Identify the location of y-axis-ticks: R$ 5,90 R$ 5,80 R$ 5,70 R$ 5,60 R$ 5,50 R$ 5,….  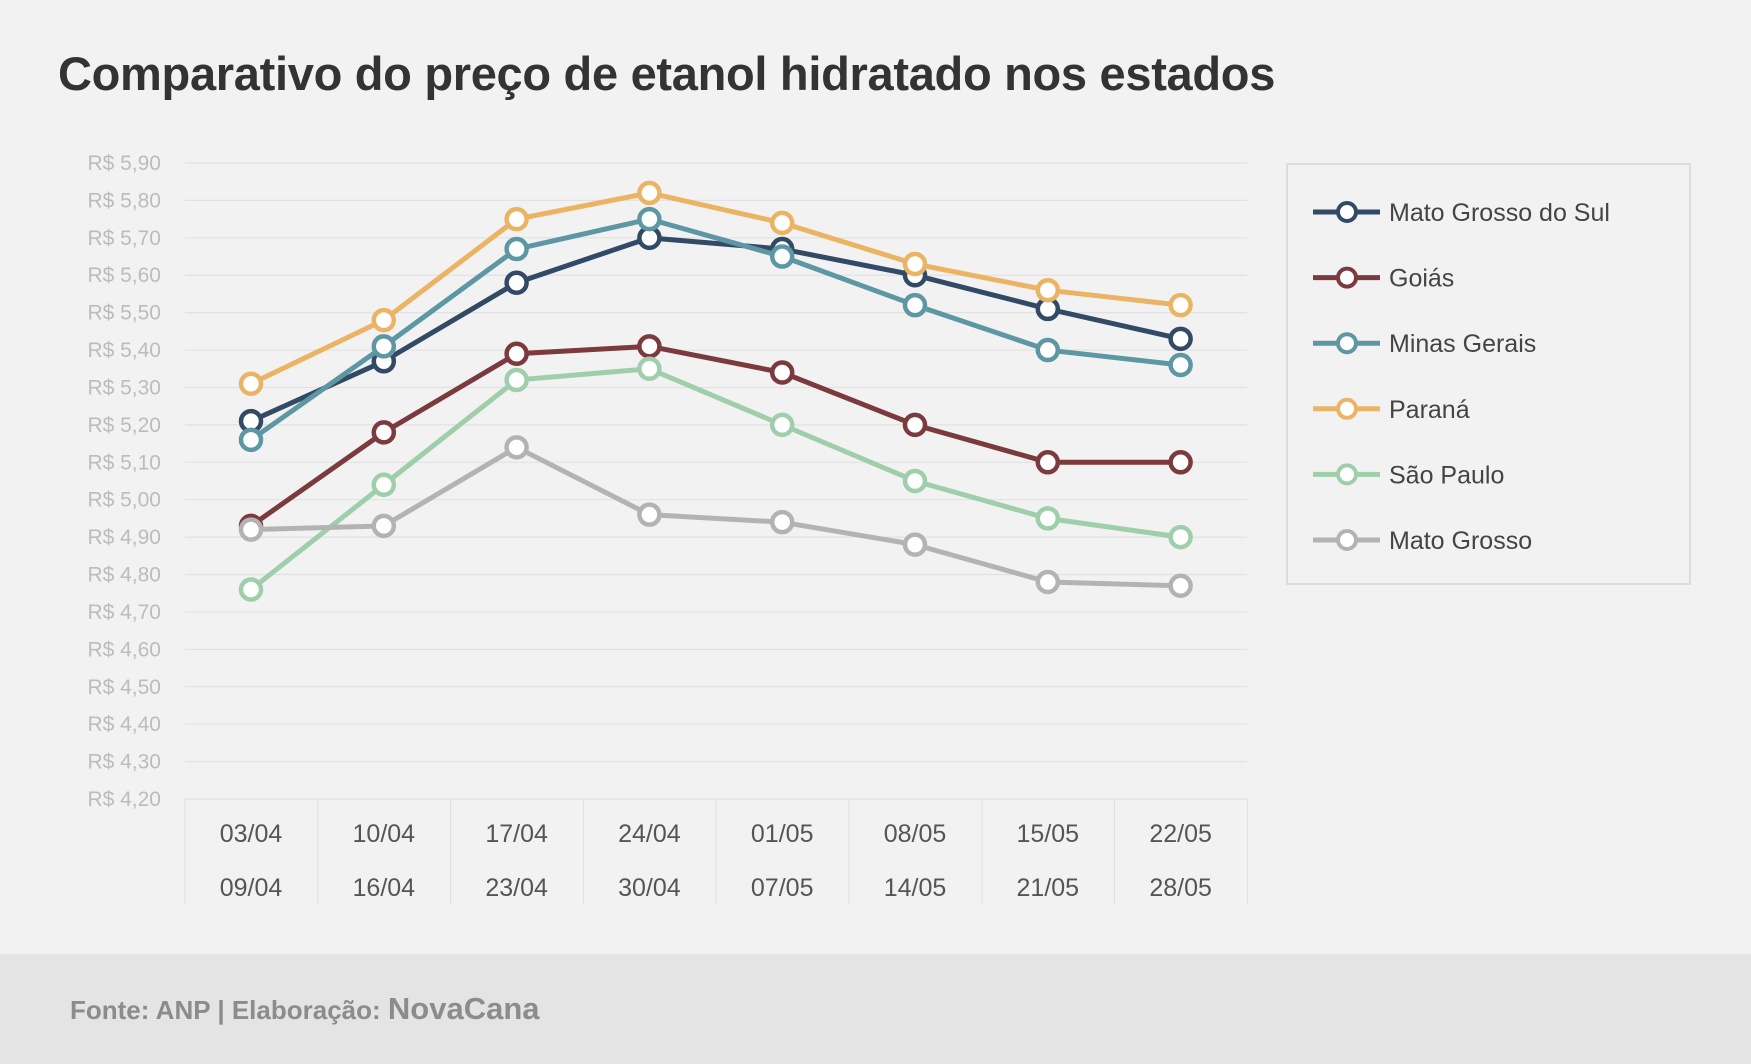
(124, 481).